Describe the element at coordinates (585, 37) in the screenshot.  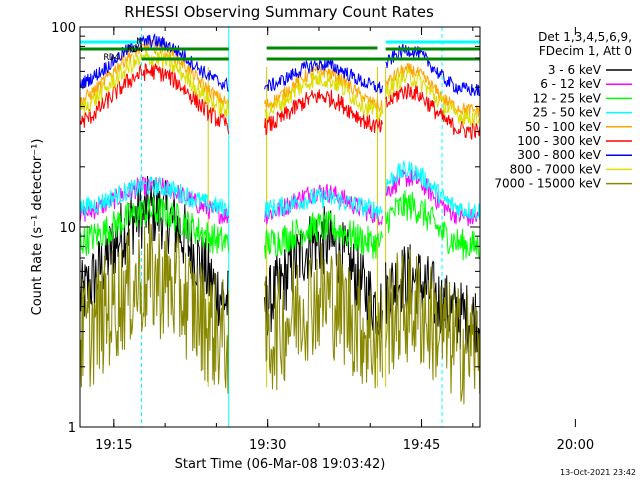
I see `legend-header-line-1: Det 1,3,4,5,6,9,` at that location.